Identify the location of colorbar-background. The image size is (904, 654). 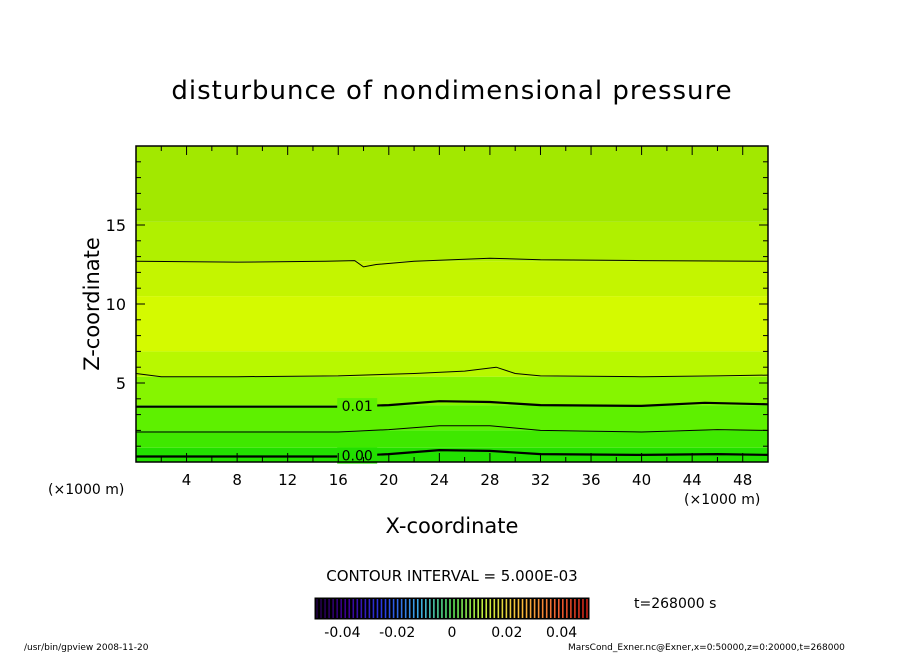
(452, 608).